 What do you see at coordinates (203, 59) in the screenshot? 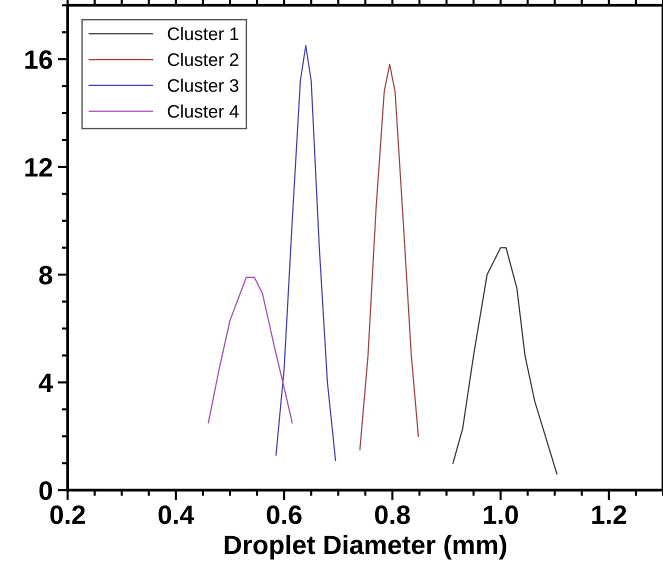
I see `legend-label: Cluster 2` at bounding box center [203, 59].